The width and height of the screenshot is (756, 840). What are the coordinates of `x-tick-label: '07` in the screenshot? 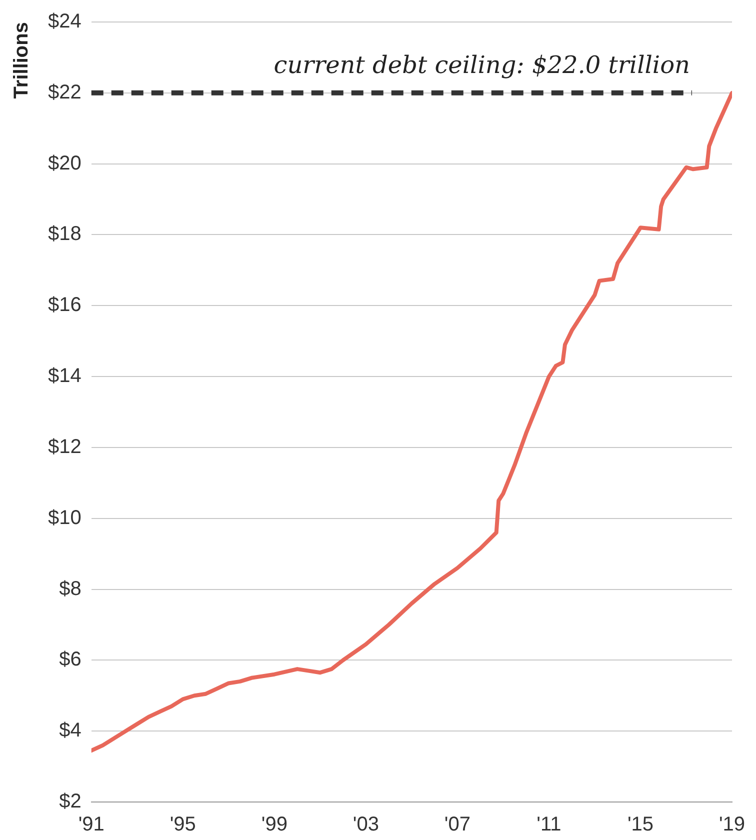 It's located at (457, 825).